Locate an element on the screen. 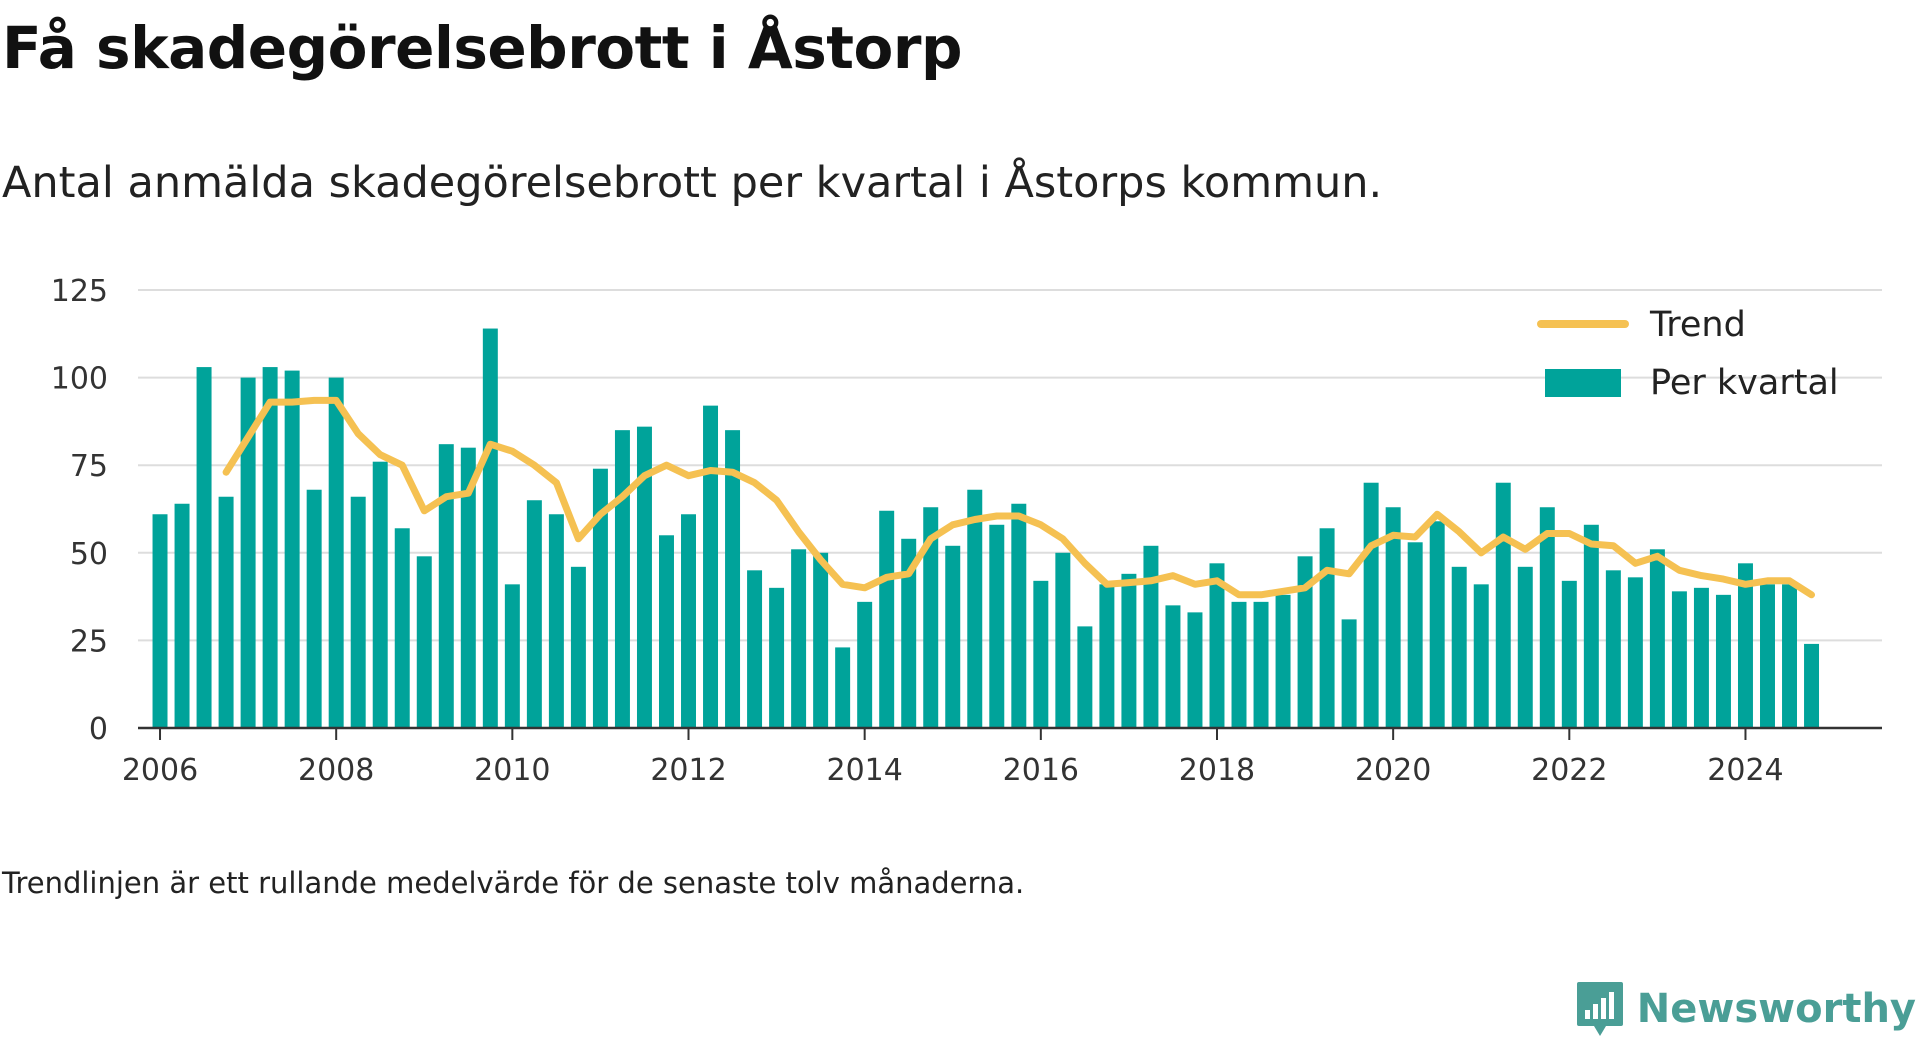 This screenshot has height=1040, width=1920. x-tick-label: 2008 is located at coordinates (336, 770).